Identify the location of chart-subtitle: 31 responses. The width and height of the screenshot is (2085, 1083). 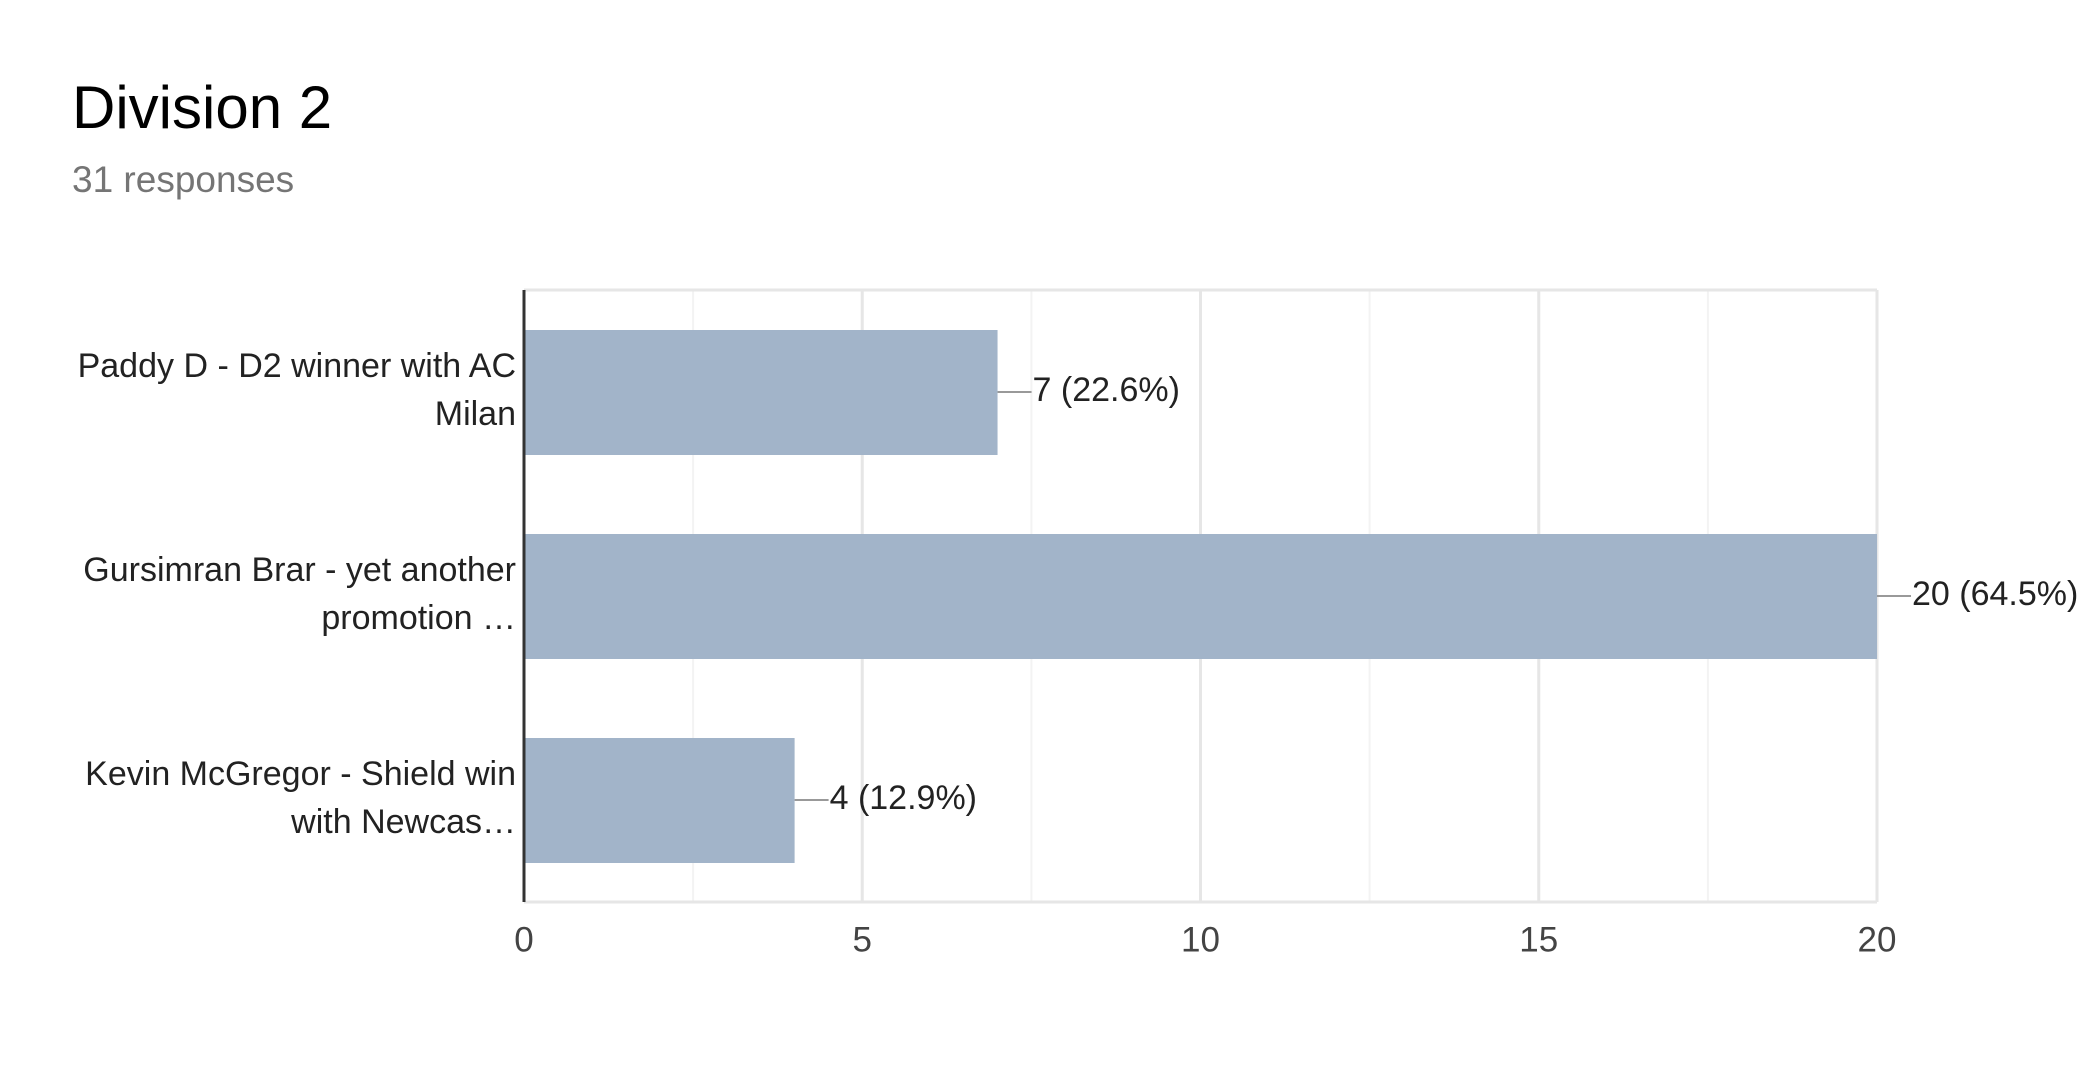
(183, 179).